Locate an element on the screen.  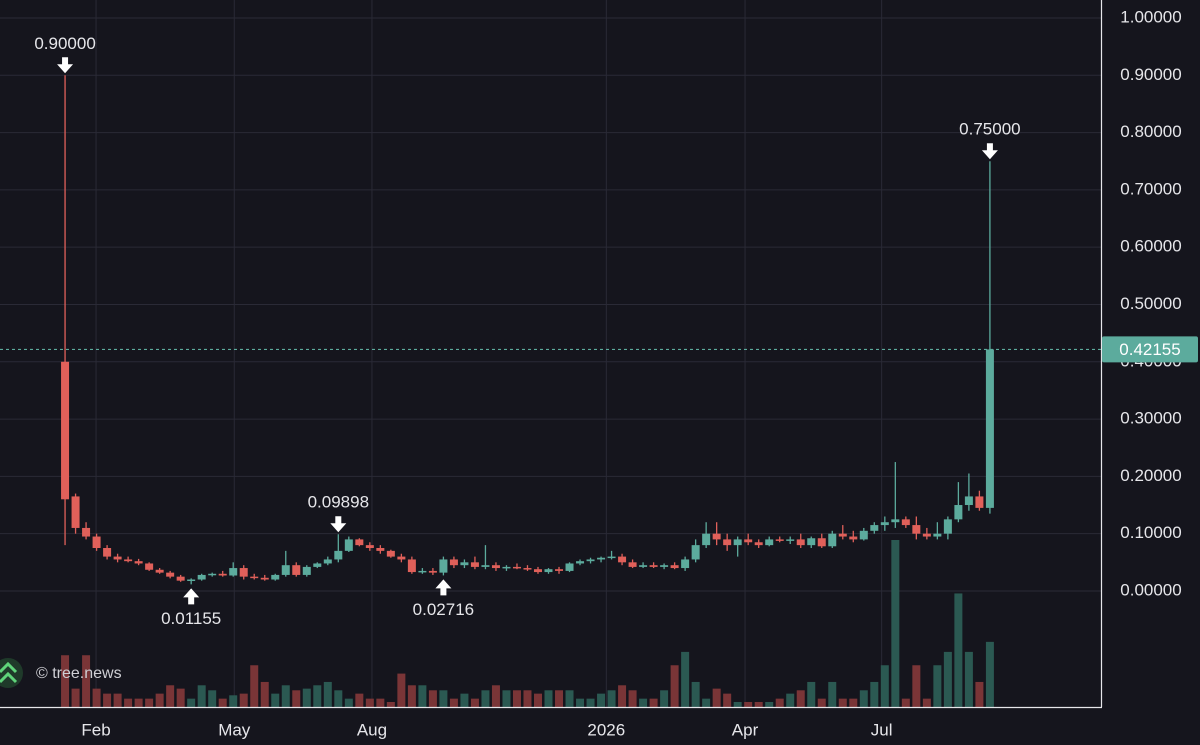
y-tick-label: 0.70000 is located at coordinates (1150, 188).